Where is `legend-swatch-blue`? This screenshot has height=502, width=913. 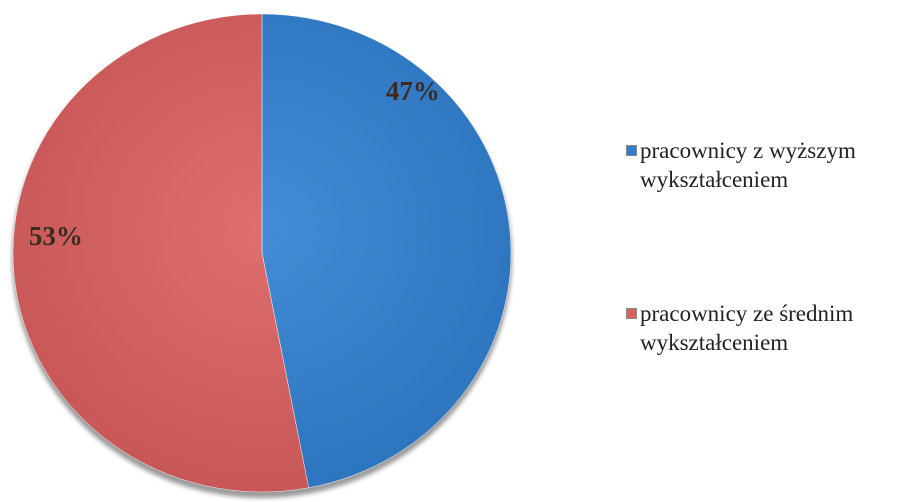
legend-swatch-blue is located at coordinates (631, 150).